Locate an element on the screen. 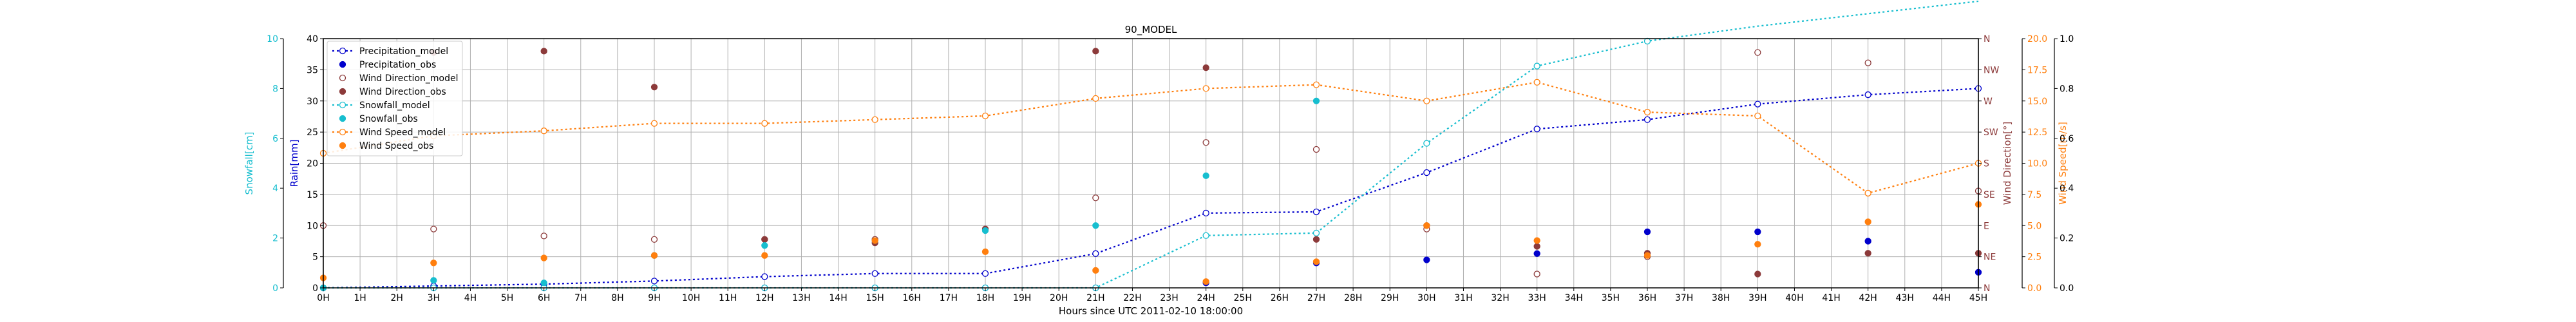 This screenshot has height=322, width=2576. x-tick-label: 32H is located at coordinates (1500, 298).